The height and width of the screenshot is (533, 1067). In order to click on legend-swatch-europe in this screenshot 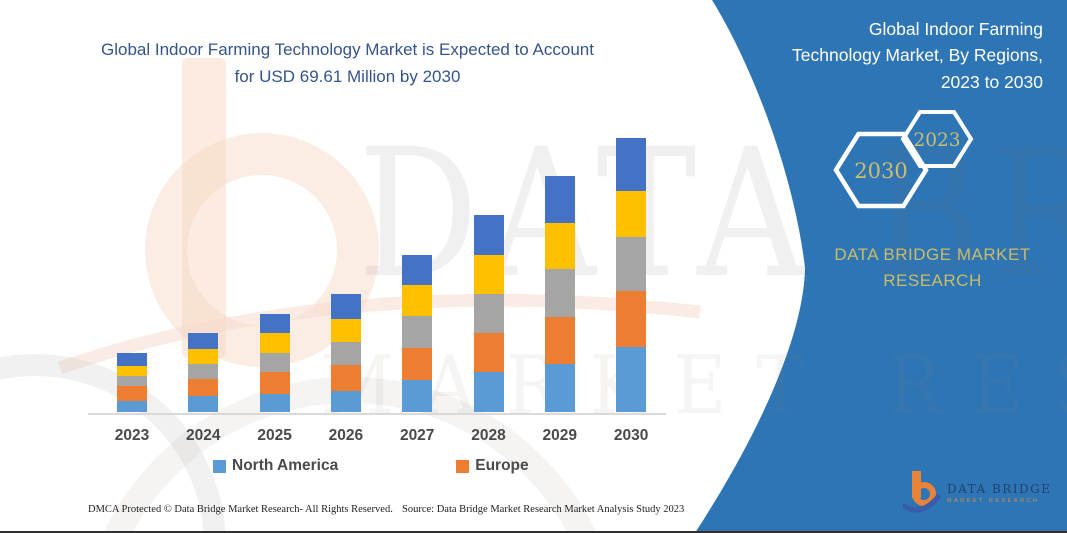, I will do `click(463, 466)`.